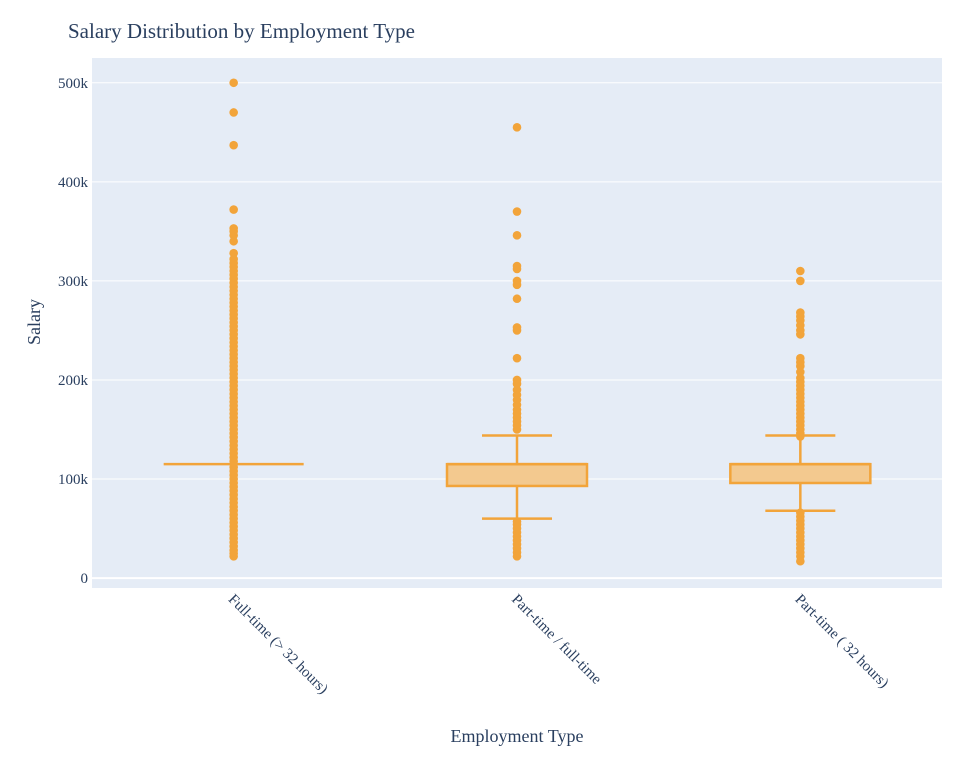  I want to click on y-tick-label: 100k, so click(73, 480).